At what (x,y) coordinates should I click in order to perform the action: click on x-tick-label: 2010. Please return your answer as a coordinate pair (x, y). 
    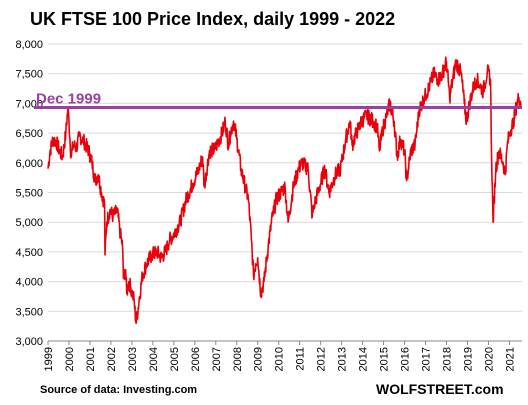
    Looking at the image, I should click on (280, 359).